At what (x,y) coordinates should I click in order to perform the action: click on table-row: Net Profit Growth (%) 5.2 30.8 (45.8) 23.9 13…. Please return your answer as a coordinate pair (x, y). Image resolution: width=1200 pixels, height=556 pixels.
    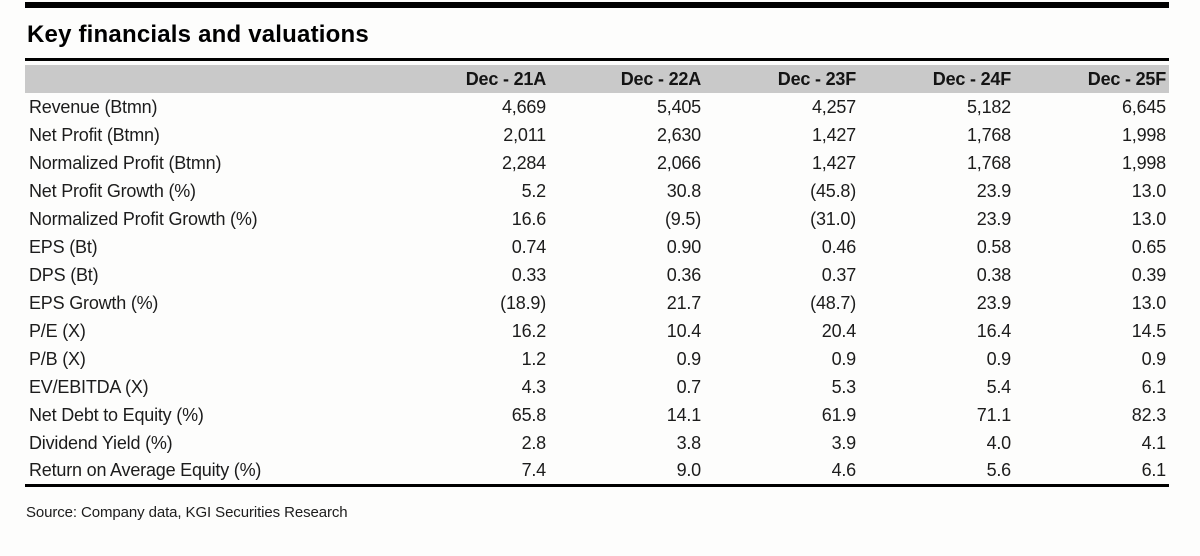
    Looking at the image, I should click on (597, 191).